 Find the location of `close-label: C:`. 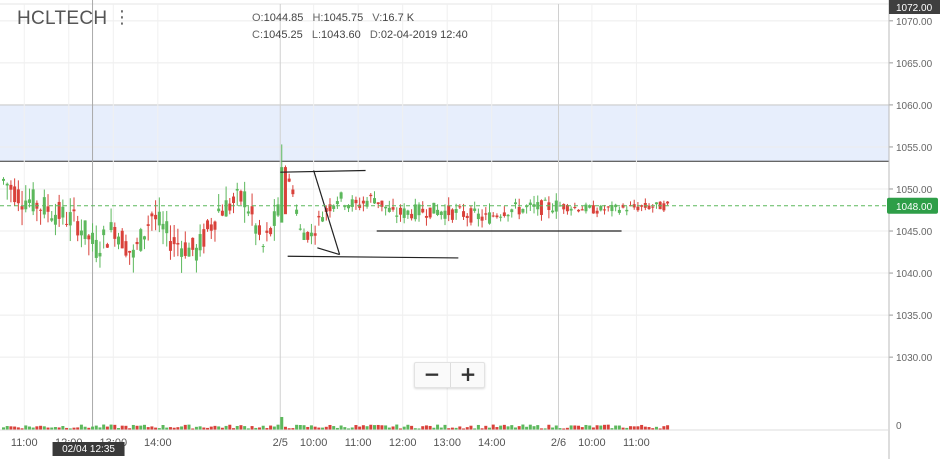

close-label: C: is located at coordinates (257, 35).